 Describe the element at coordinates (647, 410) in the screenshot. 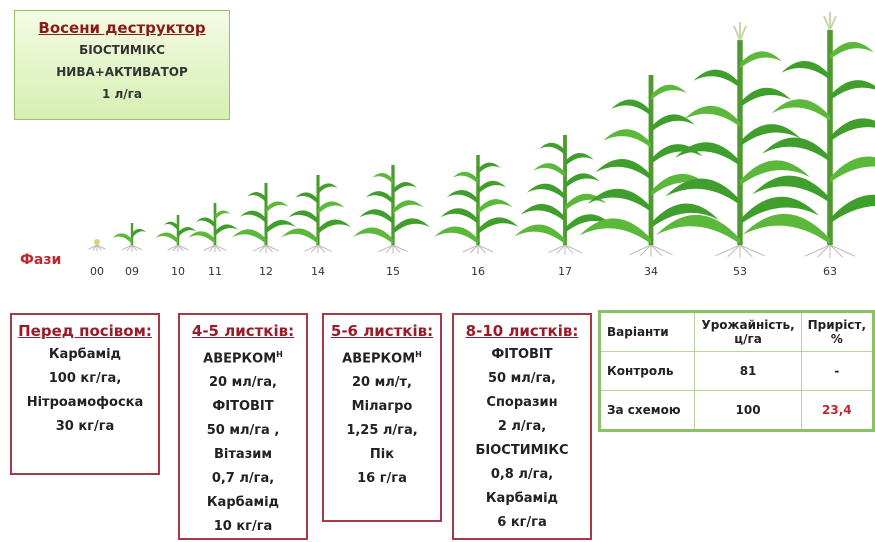

I see `table-cell: За схемою` at that location.